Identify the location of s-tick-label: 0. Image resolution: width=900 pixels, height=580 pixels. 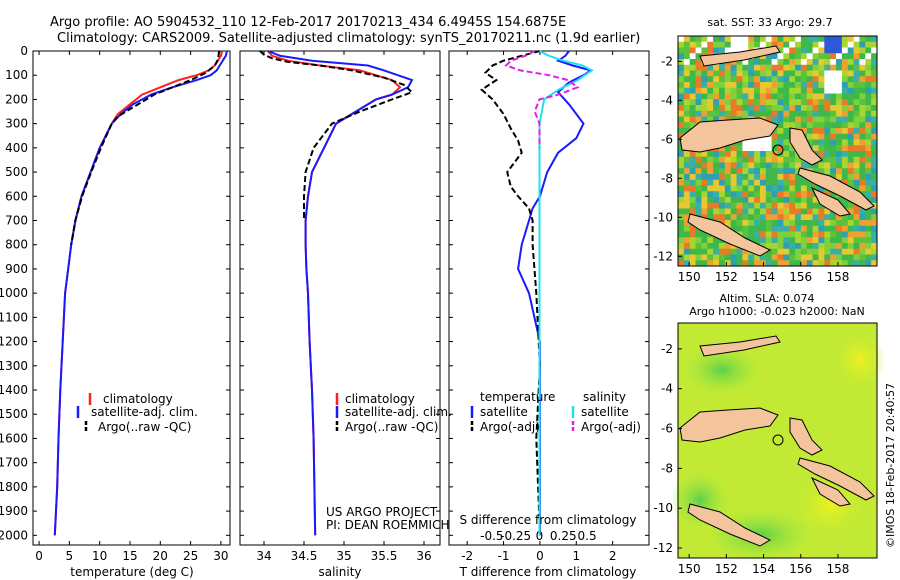
(540, 536).